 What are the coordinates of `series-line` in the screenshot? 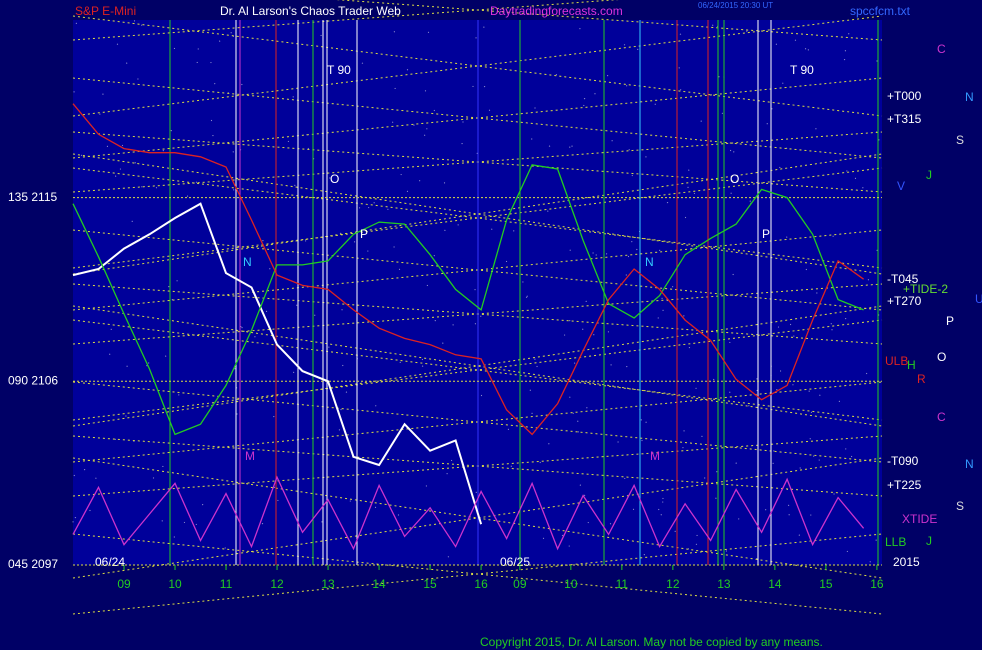 It's located at (468, 513).